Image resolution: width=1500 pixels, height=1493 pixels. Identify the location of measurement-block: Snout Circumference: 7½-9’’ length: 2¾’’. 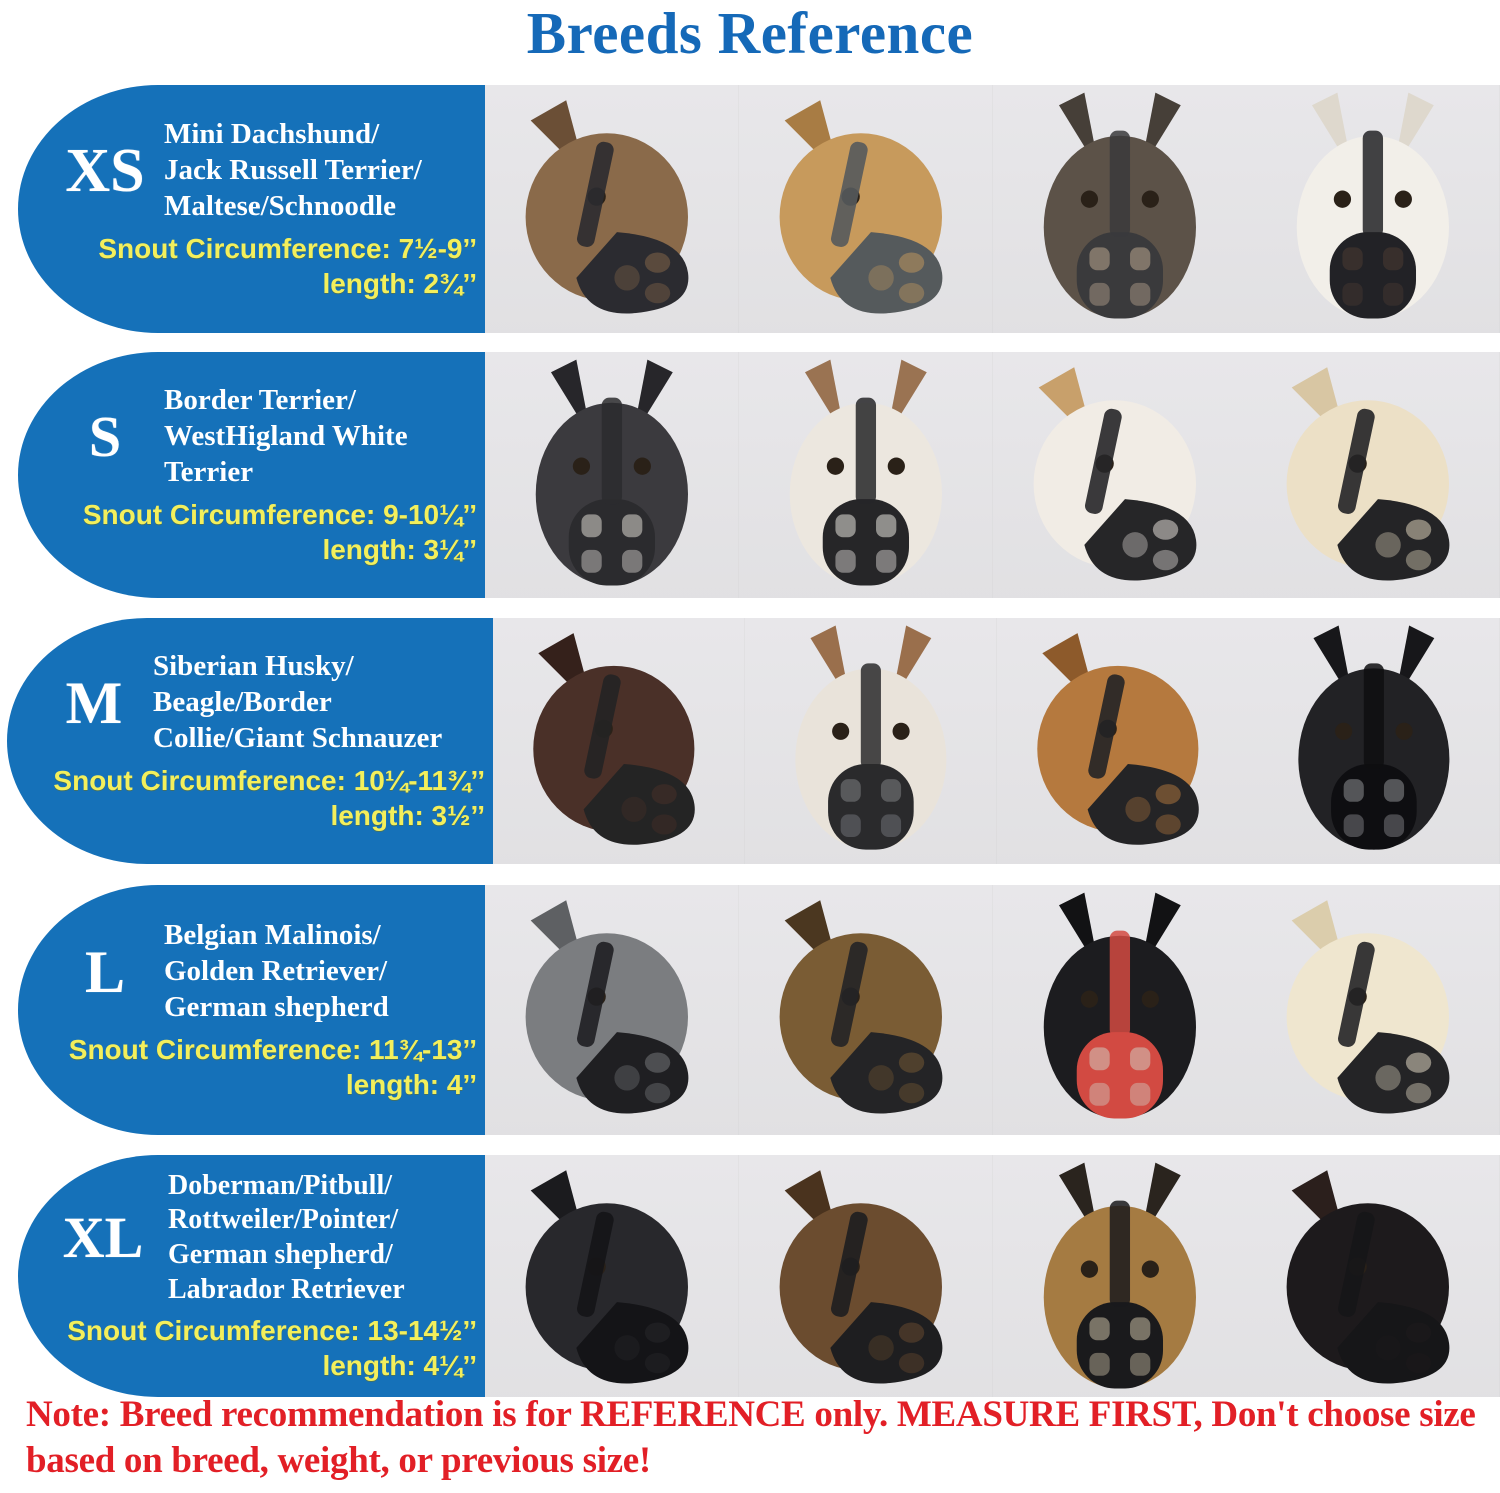
(265, 266).